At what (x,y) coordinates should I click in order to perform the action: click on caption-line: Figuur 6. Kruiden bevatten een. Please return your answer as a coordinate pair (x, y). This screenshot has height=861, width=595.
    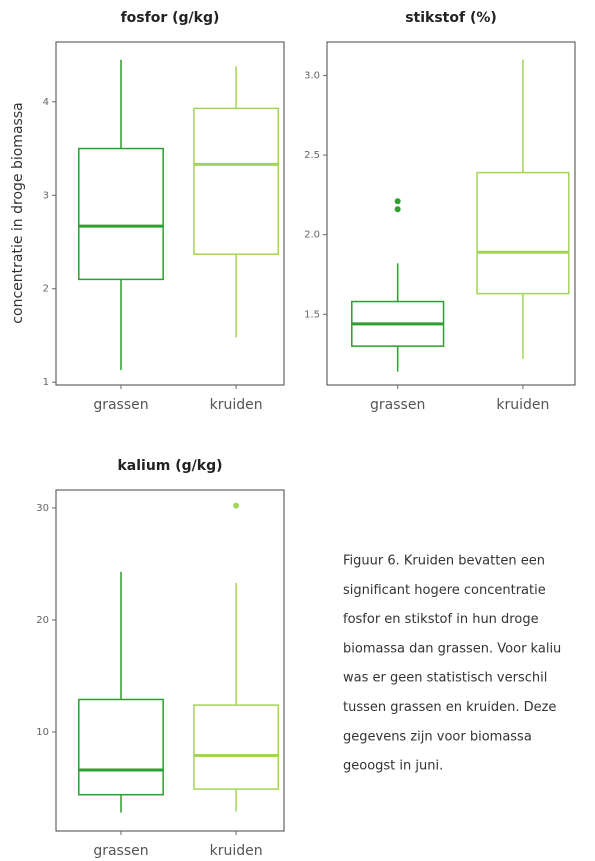
    Looking at the image, I should click on (444, 561).